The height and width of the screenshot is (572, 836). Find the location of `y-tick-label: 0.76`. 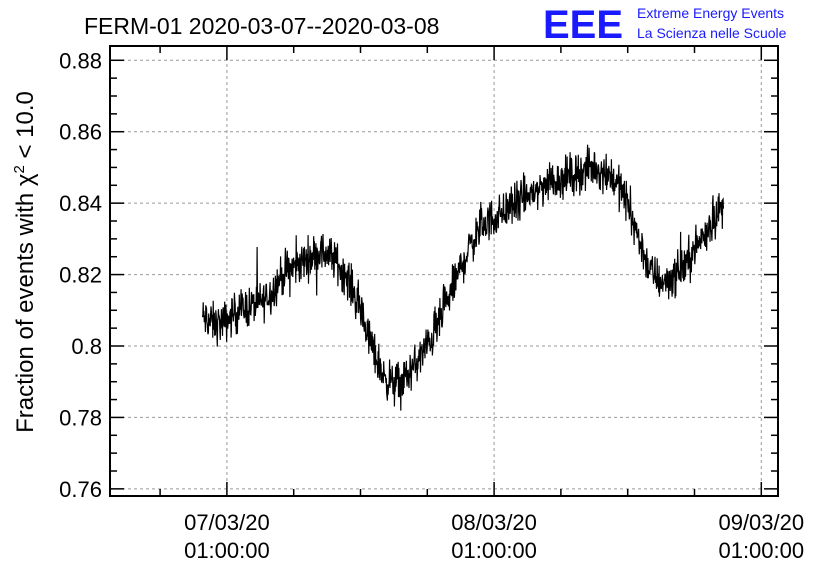

y-tick-label: 0.76 is located at coordinates (80, 489).